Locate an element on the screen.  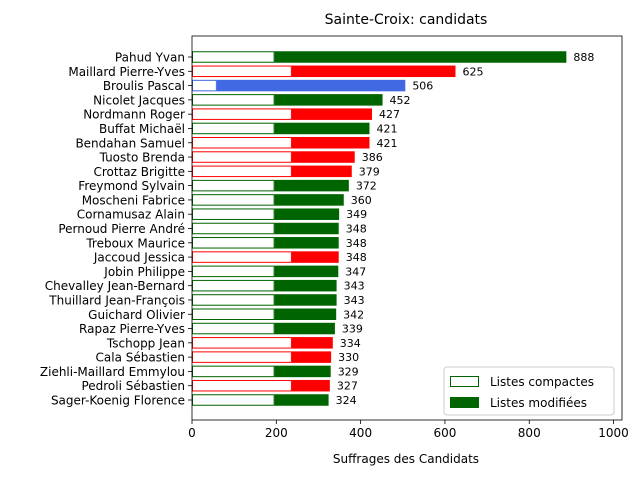
candidate-bar-group: 386 is located at coordinates (287, 157).